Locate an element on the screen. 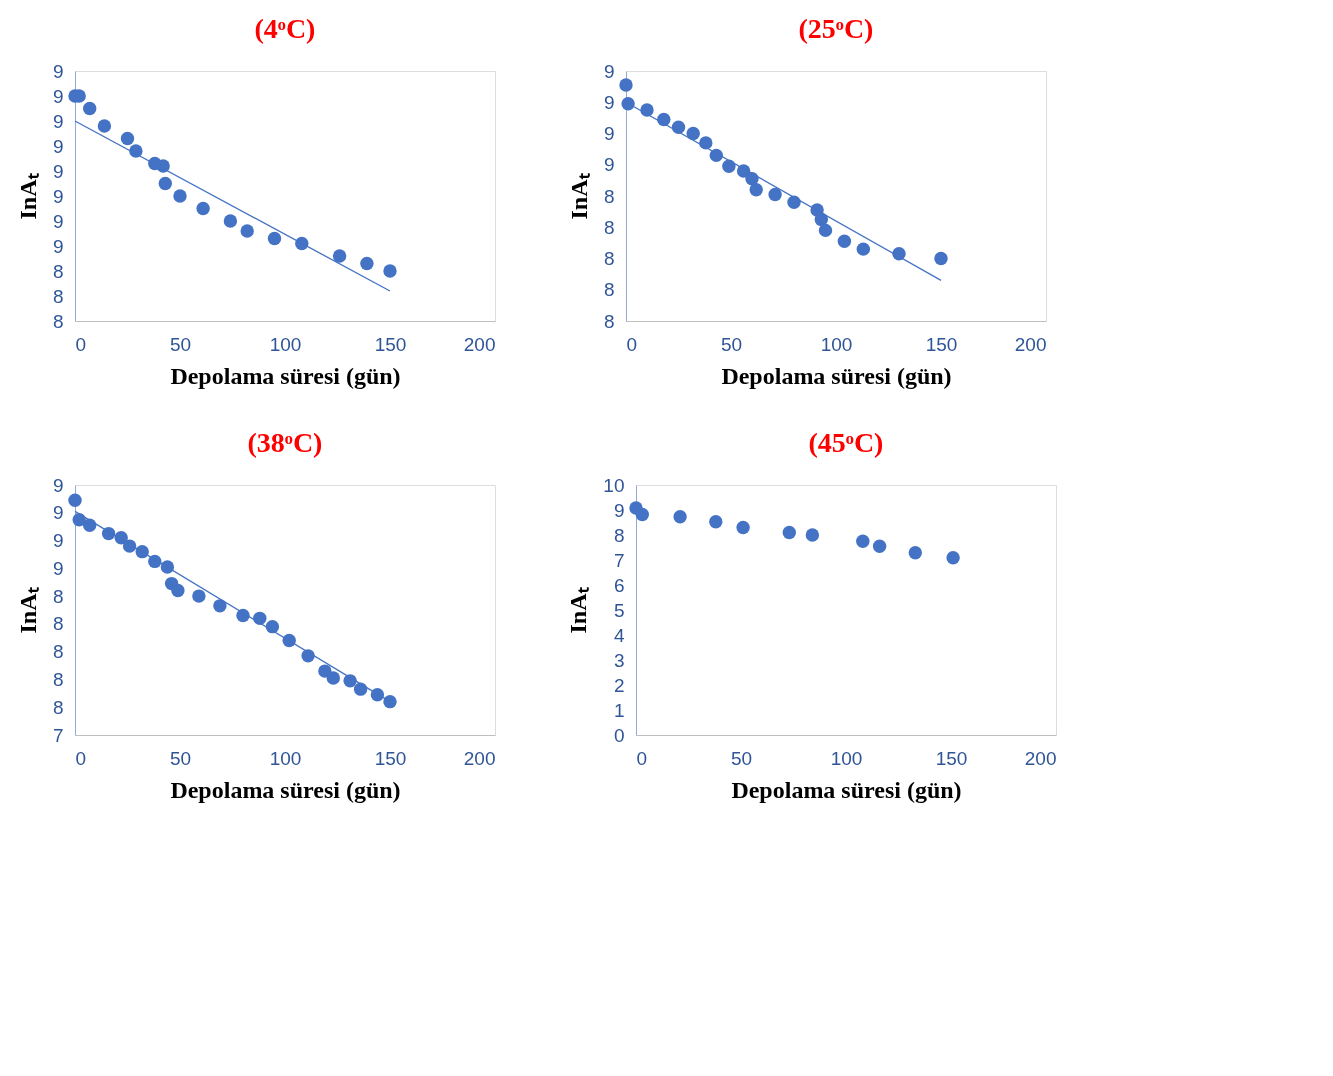 The width and height of the screenshot is (1333, 1076). y-tick-label: 3 is located at coordinates (619, 660).